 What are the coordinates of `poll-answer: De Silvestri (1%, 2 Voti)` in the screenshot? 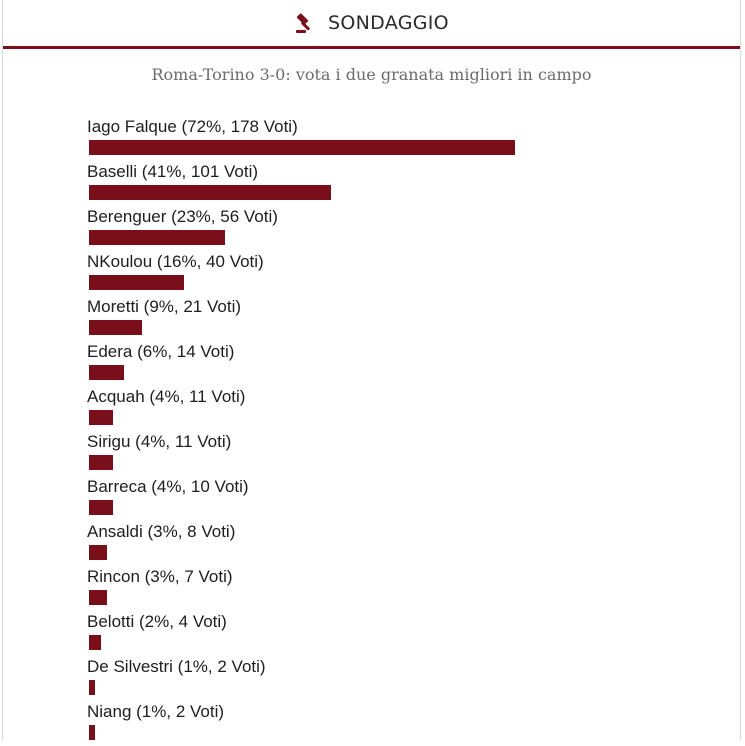 It's located at (387, 678).